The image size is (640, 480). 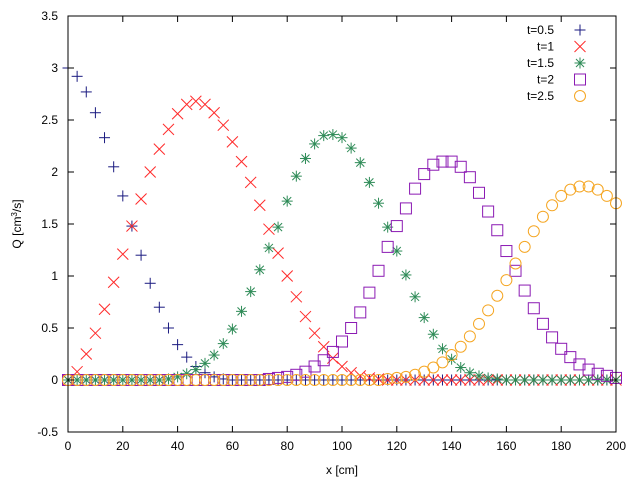 What do you see at coordinates (342, 446) in the screenshot?
I see `x-tick-label: 100` at bounding box center [342, 446].